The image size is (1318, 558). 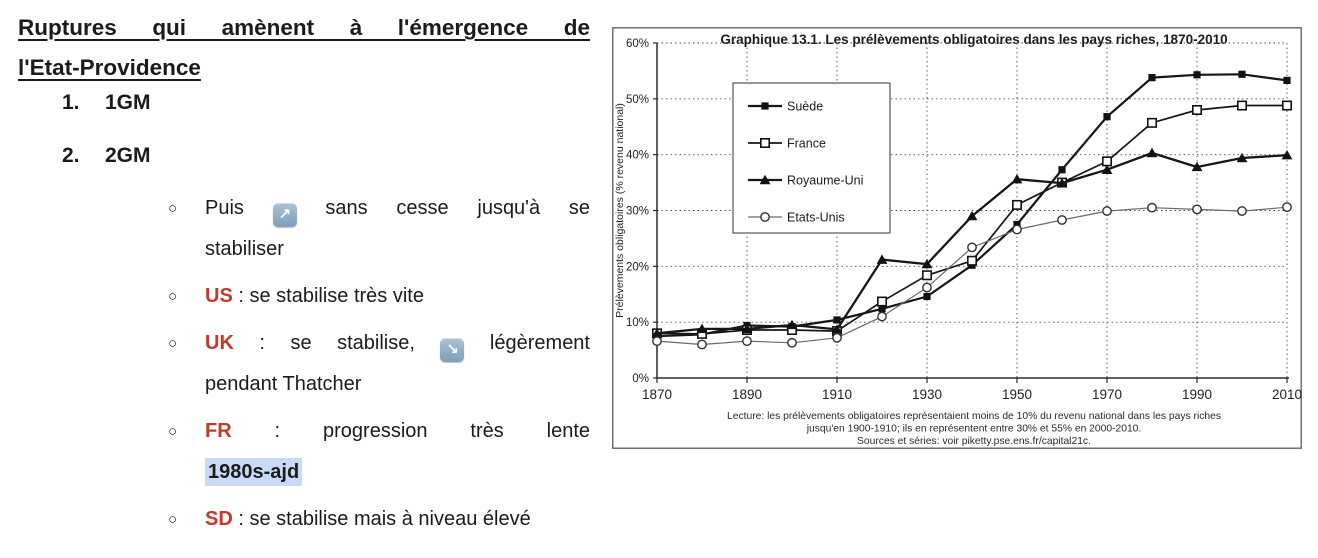 What do you see at coordinates (1287, 394) in the screenshot?
I see `svg-text: 2010` at bounding box center [1287, 394].